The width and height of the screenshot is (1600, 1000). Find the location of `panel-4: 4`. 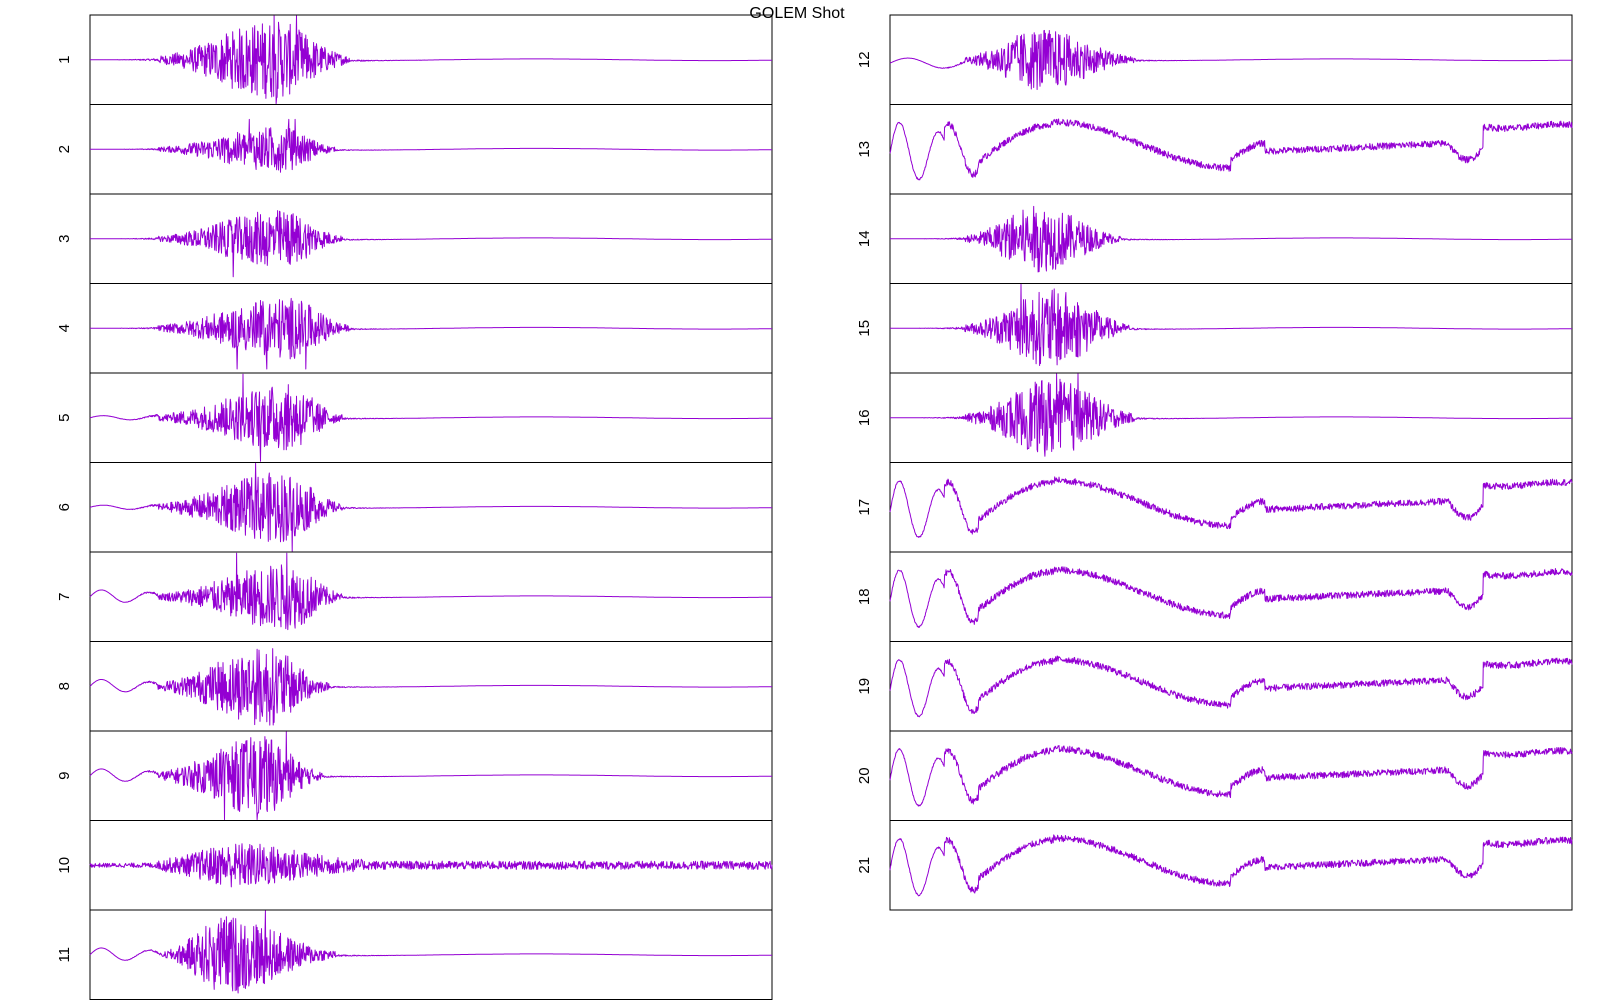

panel-4: 4 is located at coordinates (414, 328).